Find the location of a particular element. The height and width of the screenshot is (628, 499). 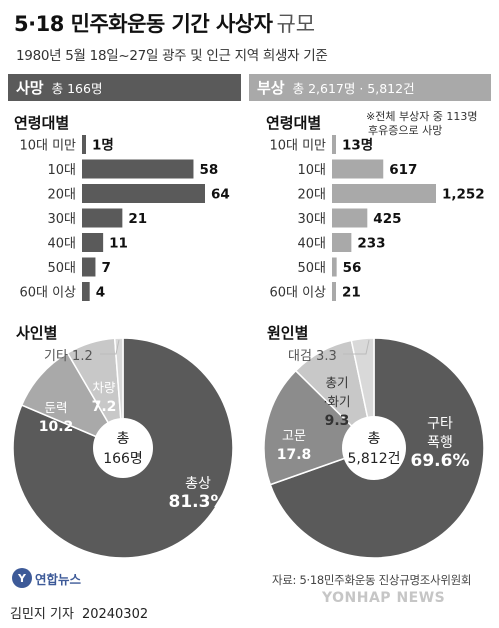

age-bar-value: 4 is located at coordinates (100, 293).